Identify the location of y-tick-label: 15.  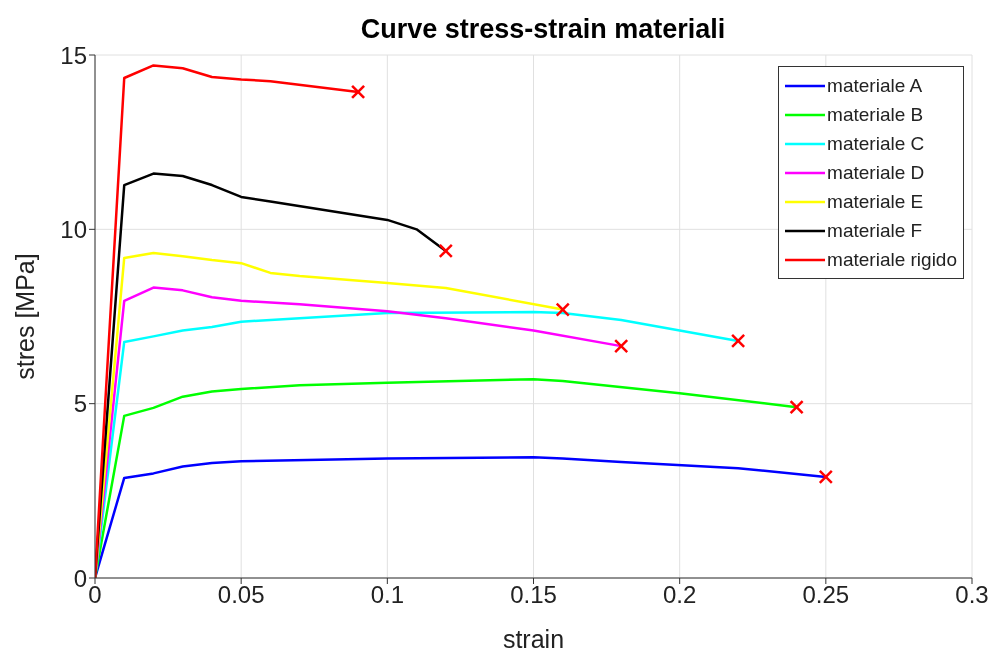
(73, 55).